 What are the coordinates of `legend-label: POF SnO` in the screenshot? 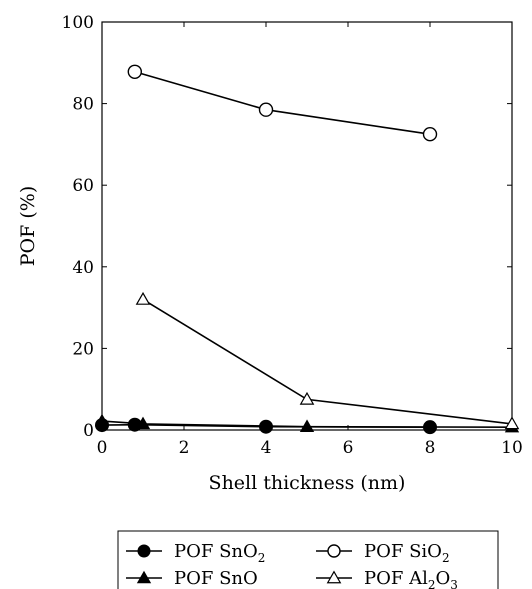 It's located at (216, 578).